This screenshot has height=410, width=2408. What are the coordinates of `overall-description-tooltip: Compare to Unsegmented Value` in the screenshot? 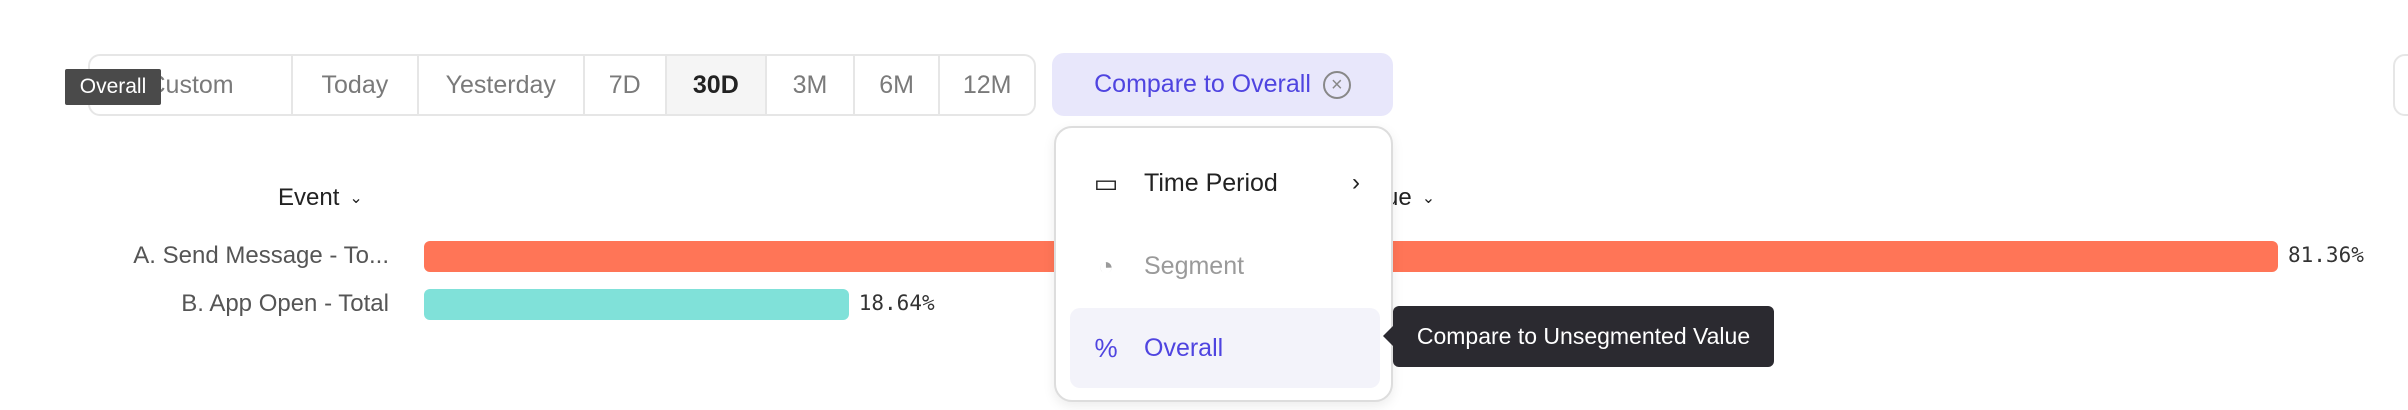 It's located at (1578, 336).